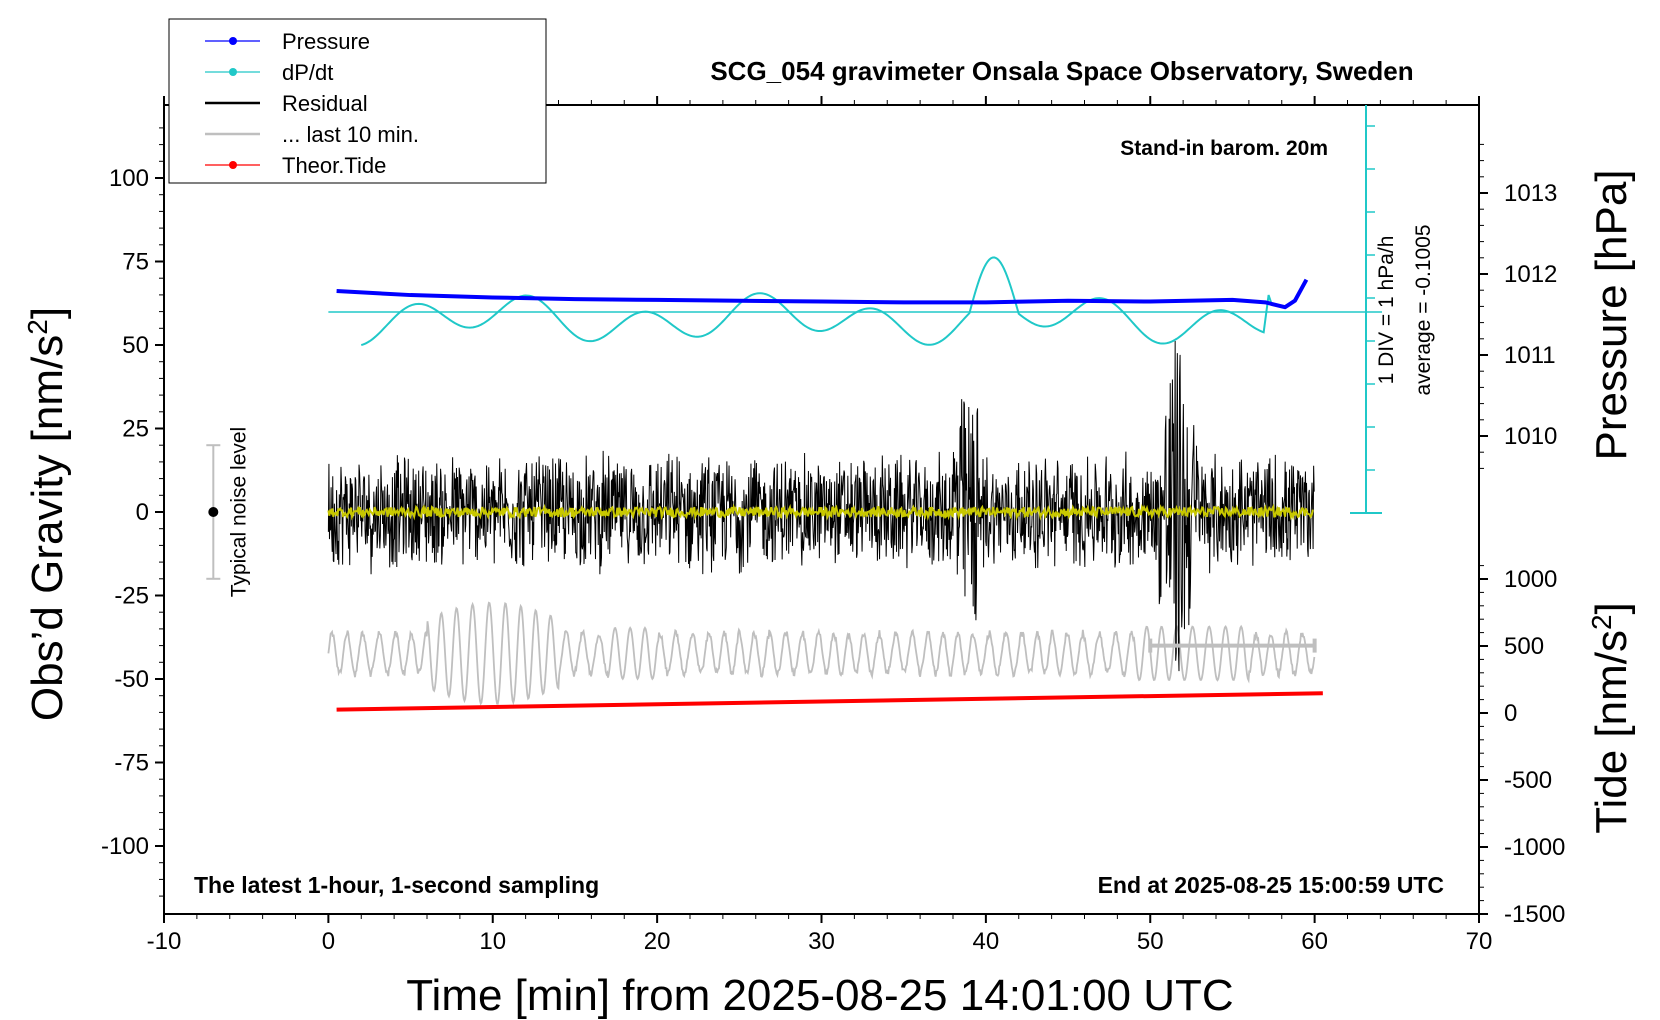 The image size is (1660, 1020). Describe the element at coordinates (164, 941) in the screenshot. I see `x-tick-label: -10` at that location.